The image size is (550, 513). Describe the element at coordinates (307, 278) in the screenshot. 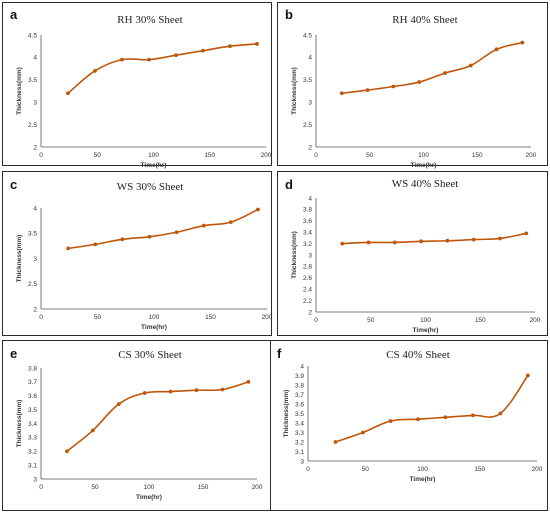

I see `y-tick-label: 2.6` at that location.